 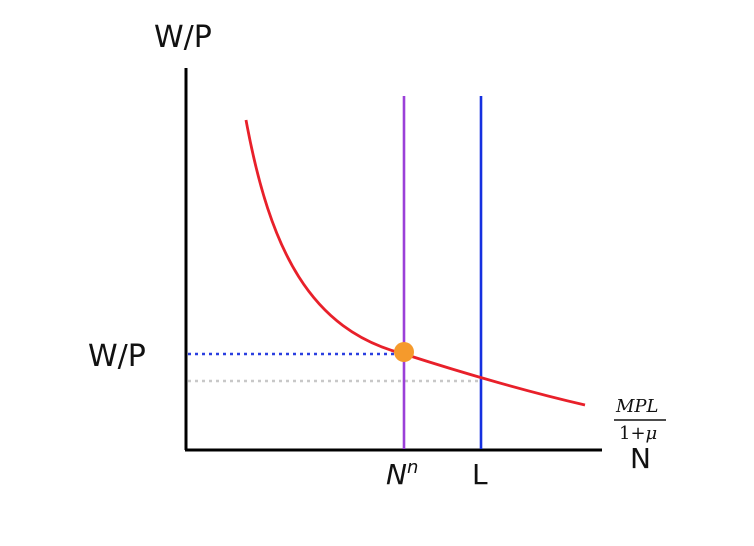 What do you see at coordinates (117, 356) in the screenshot?
I see `wage-tick-label: W/P` at bounding box center [117, 356].